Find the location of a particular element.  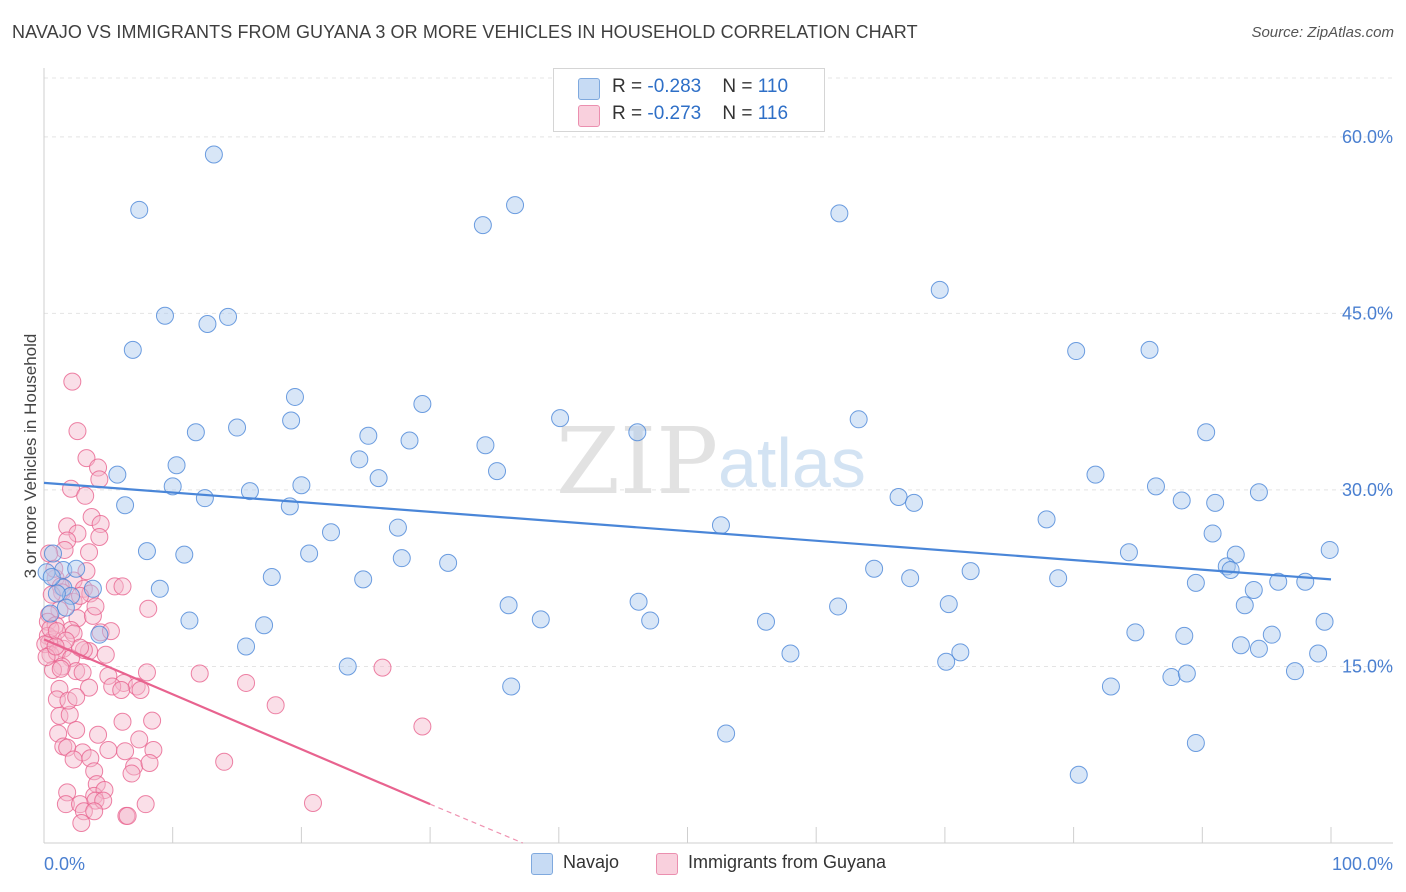

x-tick-labels: 0.0% 100.0% is located at coordinates (718, 864).